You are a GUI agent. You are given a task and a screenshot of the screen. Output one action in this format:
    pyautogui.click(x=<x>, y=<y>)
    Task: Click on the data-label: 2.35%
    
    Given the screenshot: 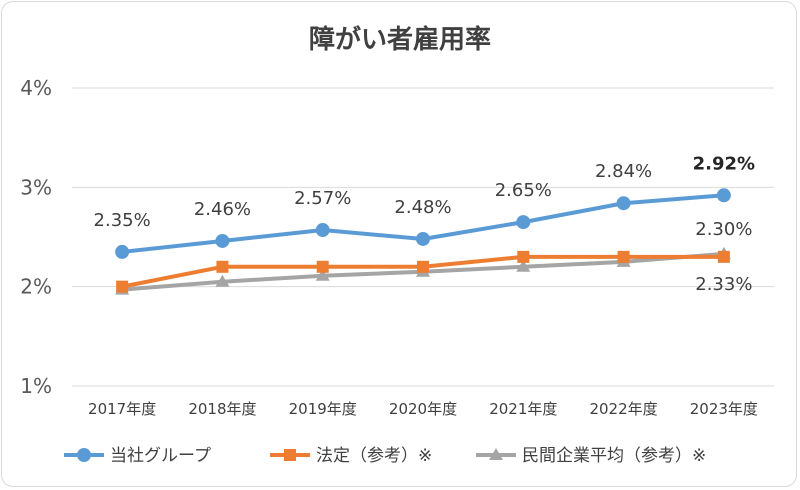 What is the action you would take?
    pyautogui.click(x=122, y=220)
    